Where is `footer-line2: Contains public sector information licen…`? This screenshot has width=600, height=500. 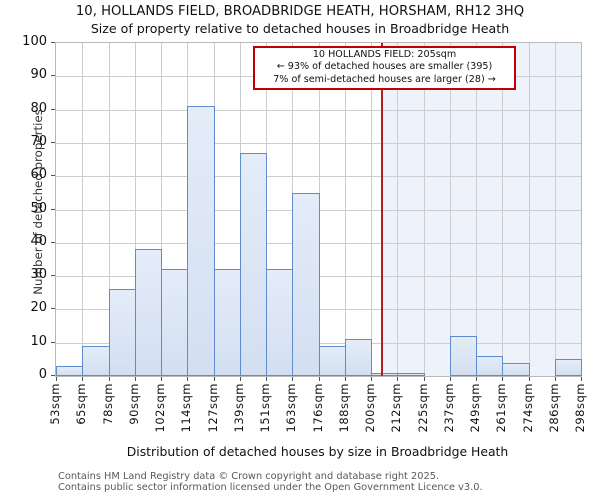
footer-line2: Contains public sector information licen… is located at coordinates (270, 487).